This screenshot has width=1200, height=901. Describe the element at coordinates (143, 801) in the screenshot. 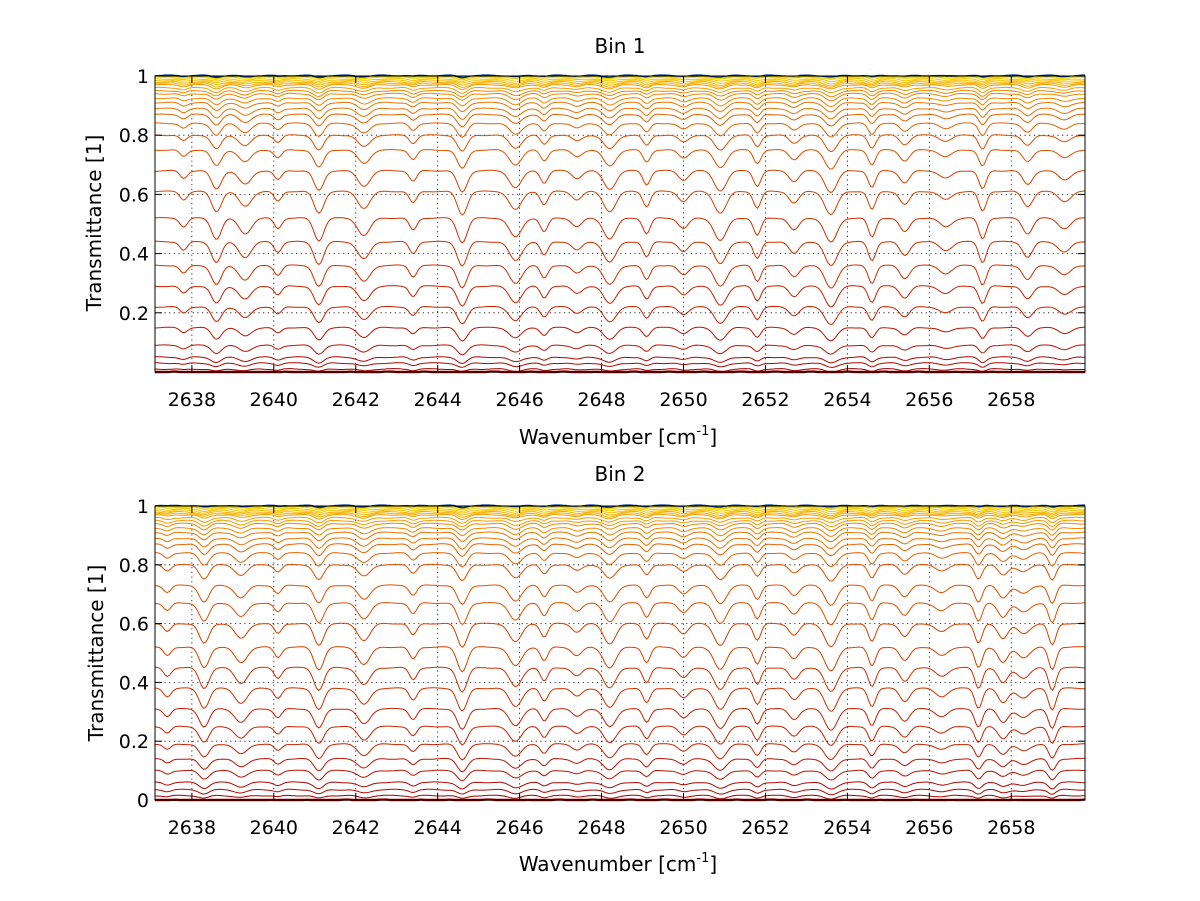

I see `y-tick-label: 0` at that location.